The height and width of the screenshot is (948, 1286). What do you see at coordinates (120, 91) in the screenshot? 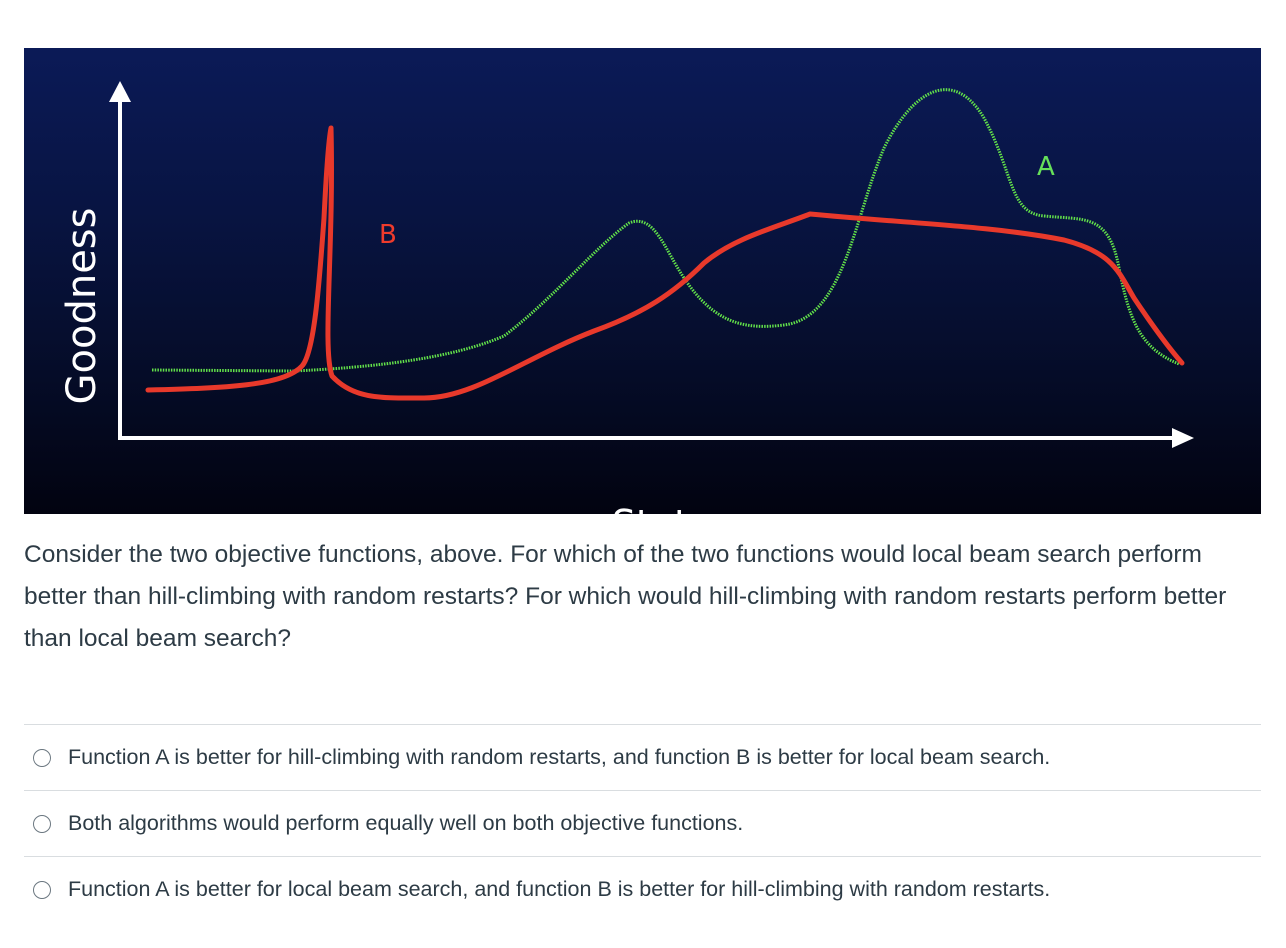
I see `y-axis-arrowhead` at bounding box center [120, 91].